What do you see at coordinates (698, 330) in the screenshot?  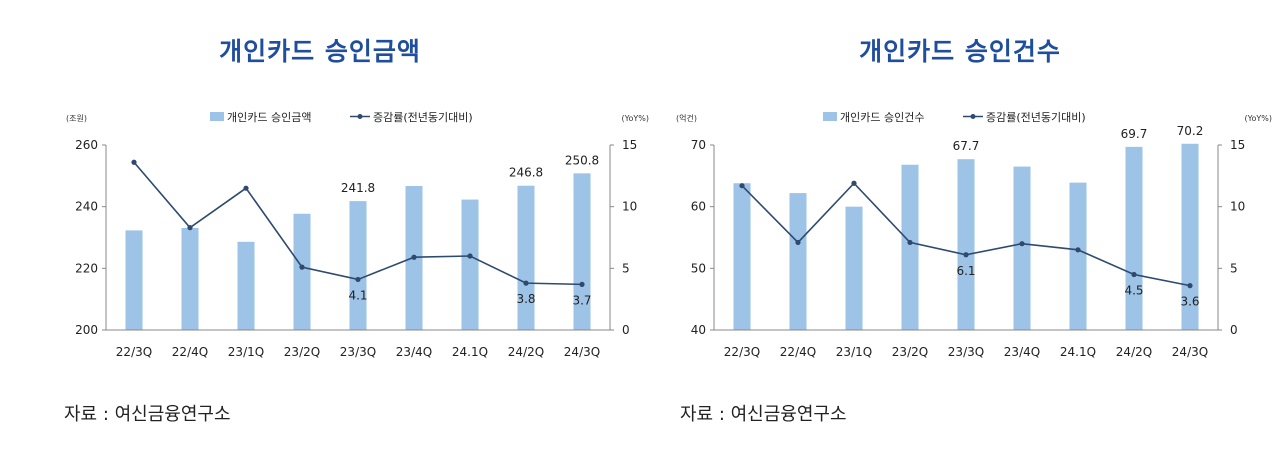 I see `y-tick-label-left: 40` at bounding box center [698, 330].